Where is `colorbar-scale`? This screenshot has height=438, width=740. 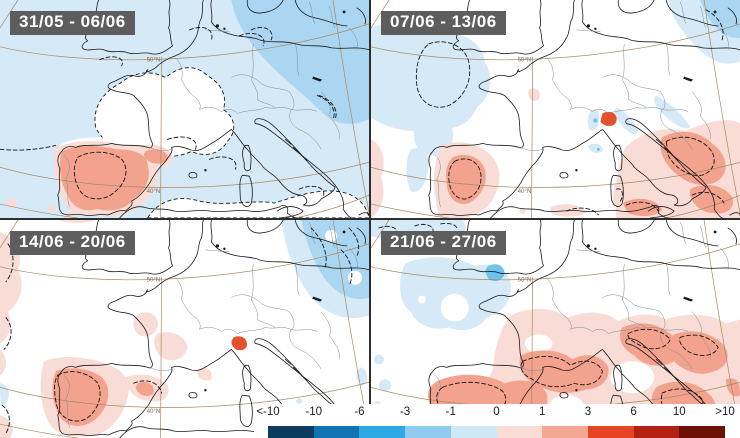
colorbar-scale is located at coordinates (497, 432).